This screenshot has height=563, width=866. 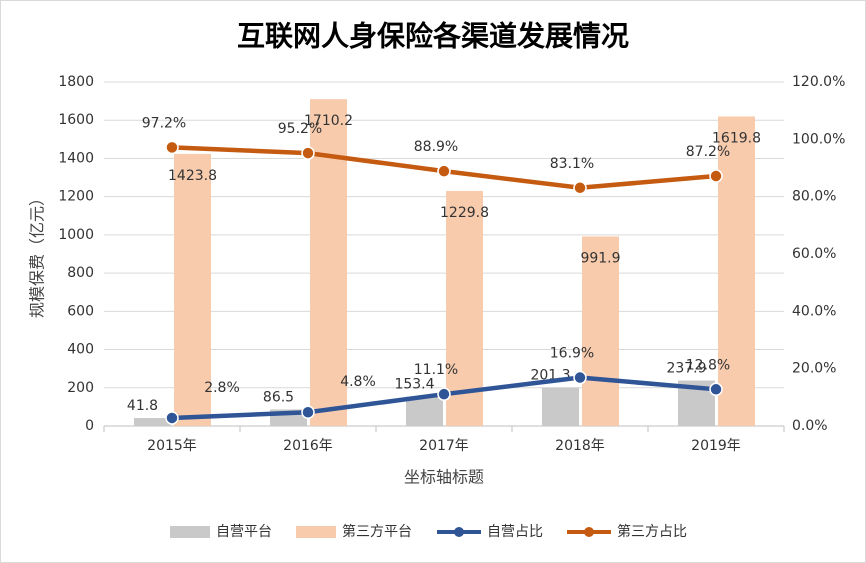 I want to click on data-label: 991.9, so click(x=600, y=258).